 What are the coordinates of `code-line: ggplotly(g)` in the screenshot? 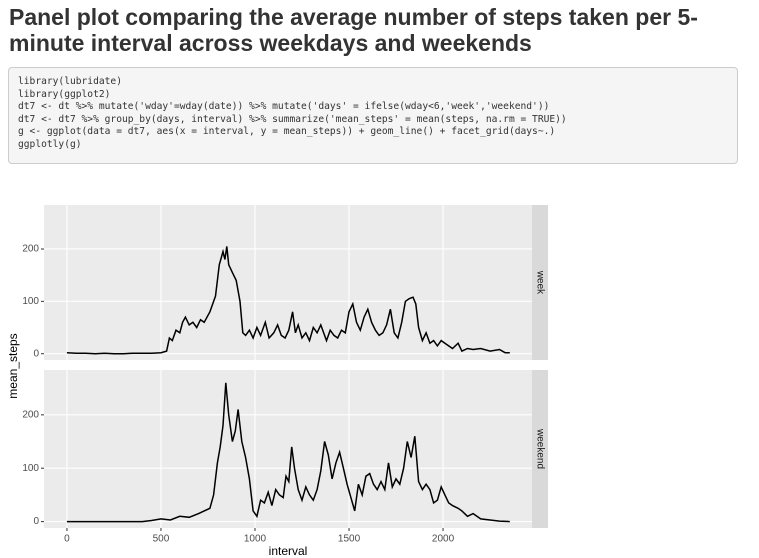 It's located at (50, 144).